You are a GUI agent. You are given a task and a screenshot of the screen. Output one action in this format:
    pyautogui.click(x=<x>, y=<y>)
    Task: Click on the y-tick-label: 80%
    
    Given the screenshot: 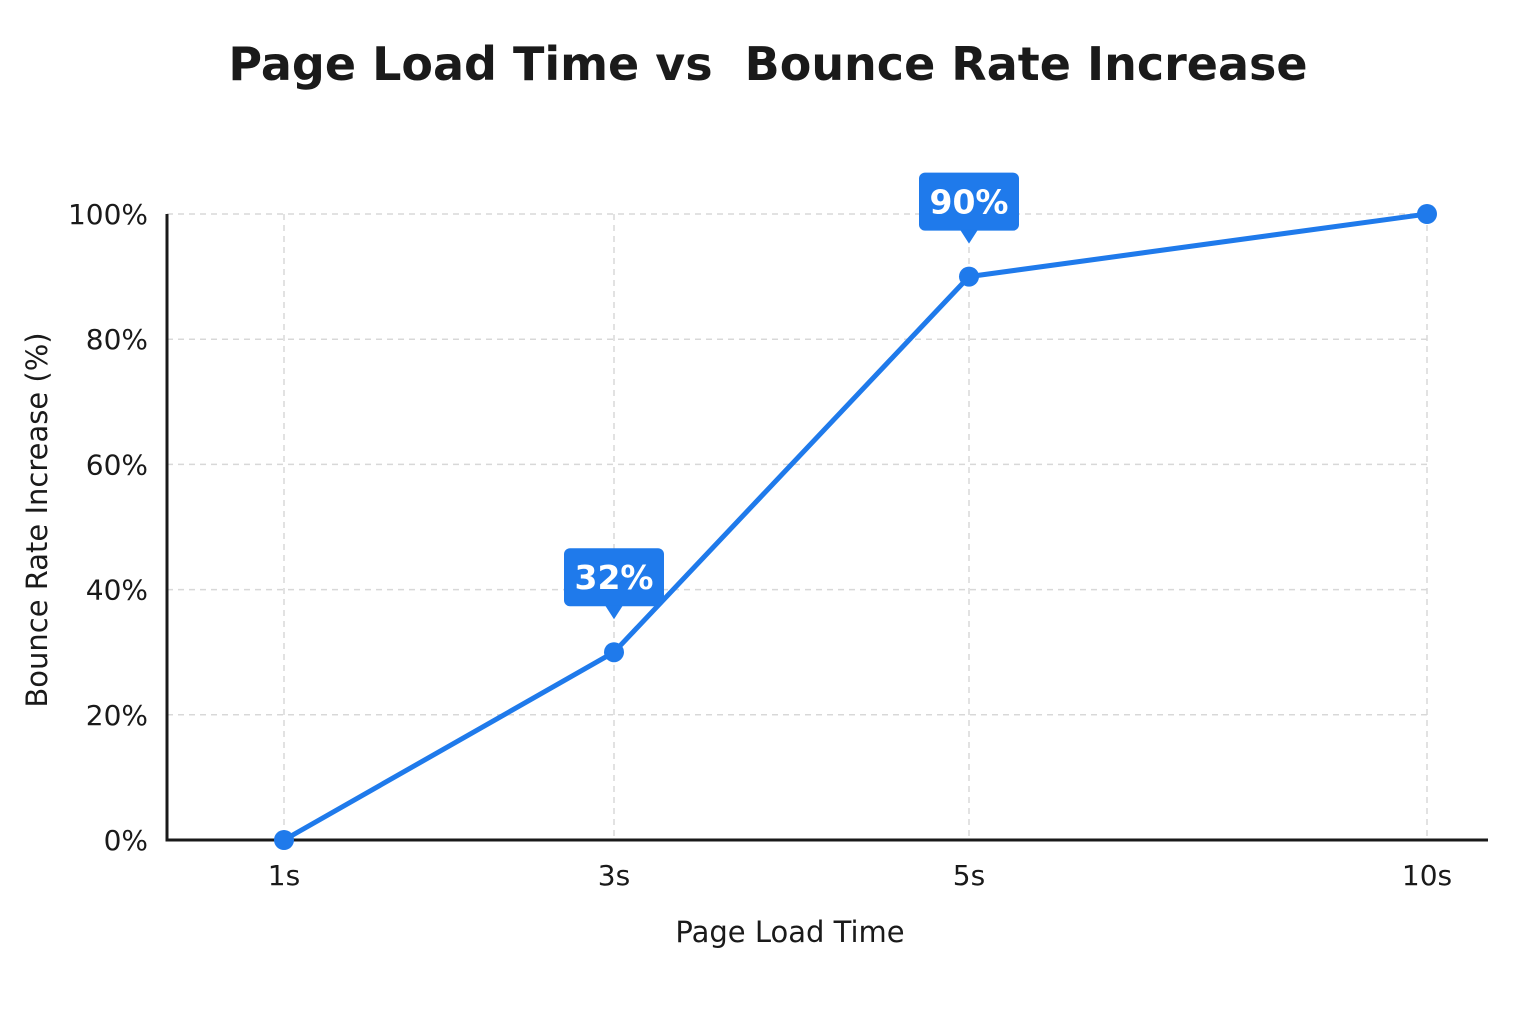 What is the action you would take?
    pyautogui.click(x=117, y=339)
    